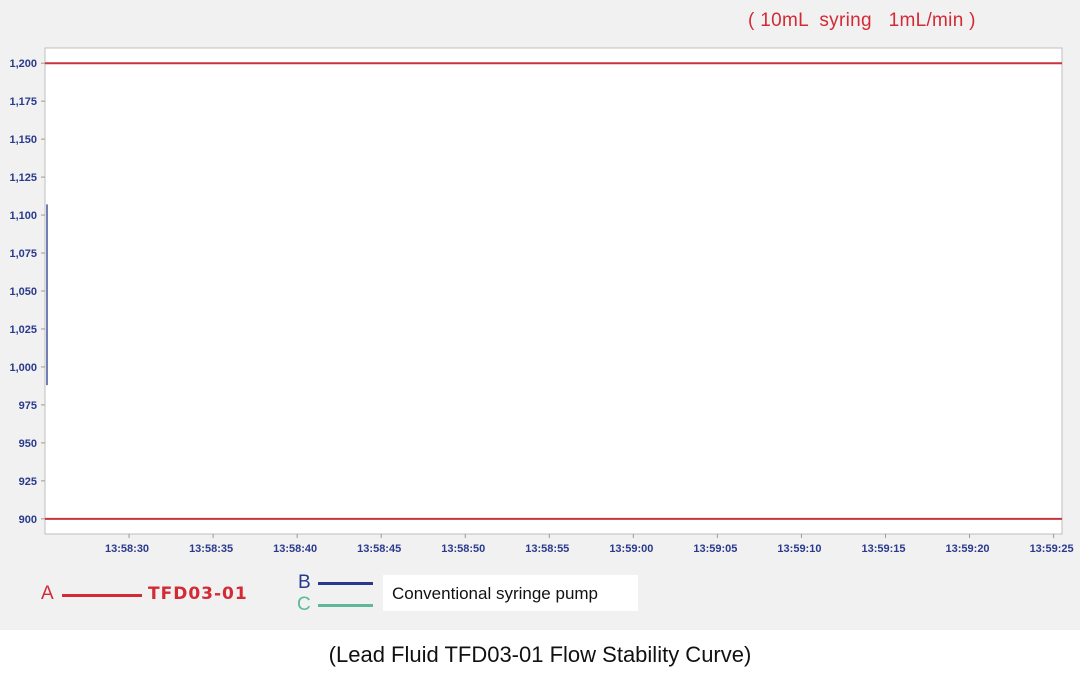  Describe the element at coordinates (495, 593) in the screenshot. I see `legend-bc-name: Conventional syringe pump` at that location.